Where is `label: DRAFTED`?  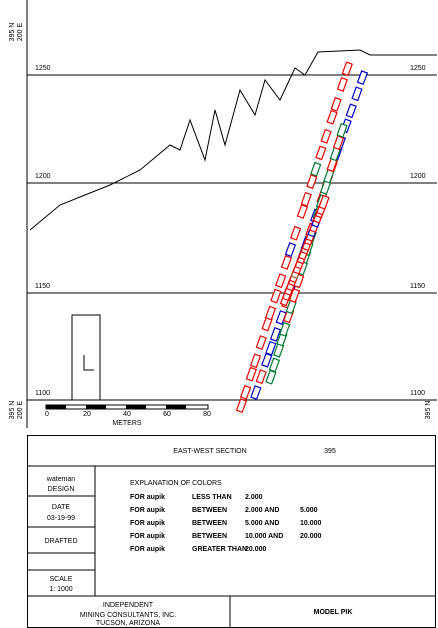
label: DRAFTED is located at coordinates (60, 541).